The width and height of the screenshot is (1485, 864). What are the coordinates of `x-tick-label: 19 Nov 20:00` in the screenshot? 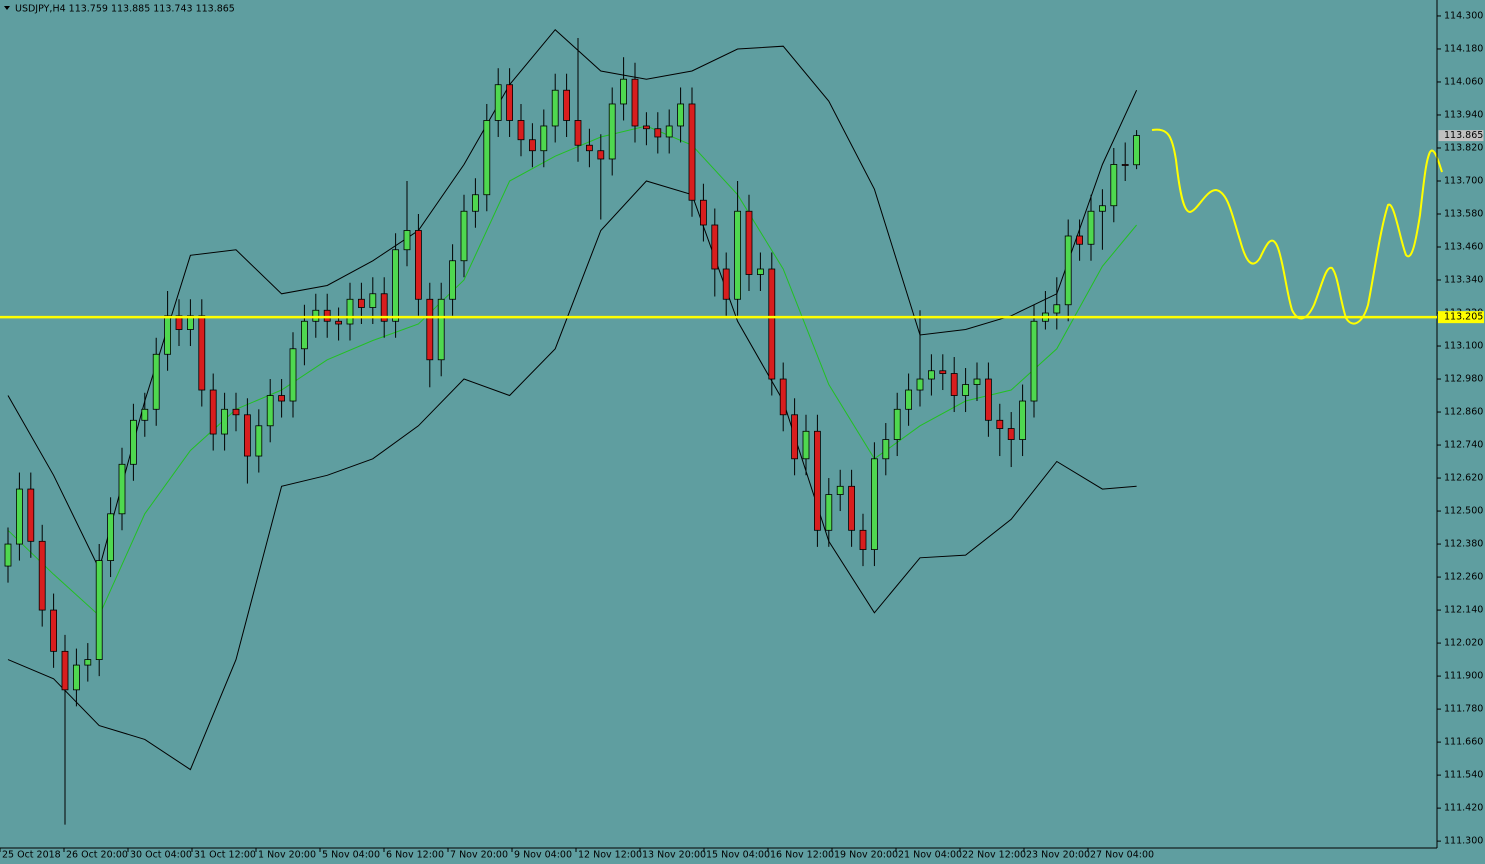 It's located at (866, 855).